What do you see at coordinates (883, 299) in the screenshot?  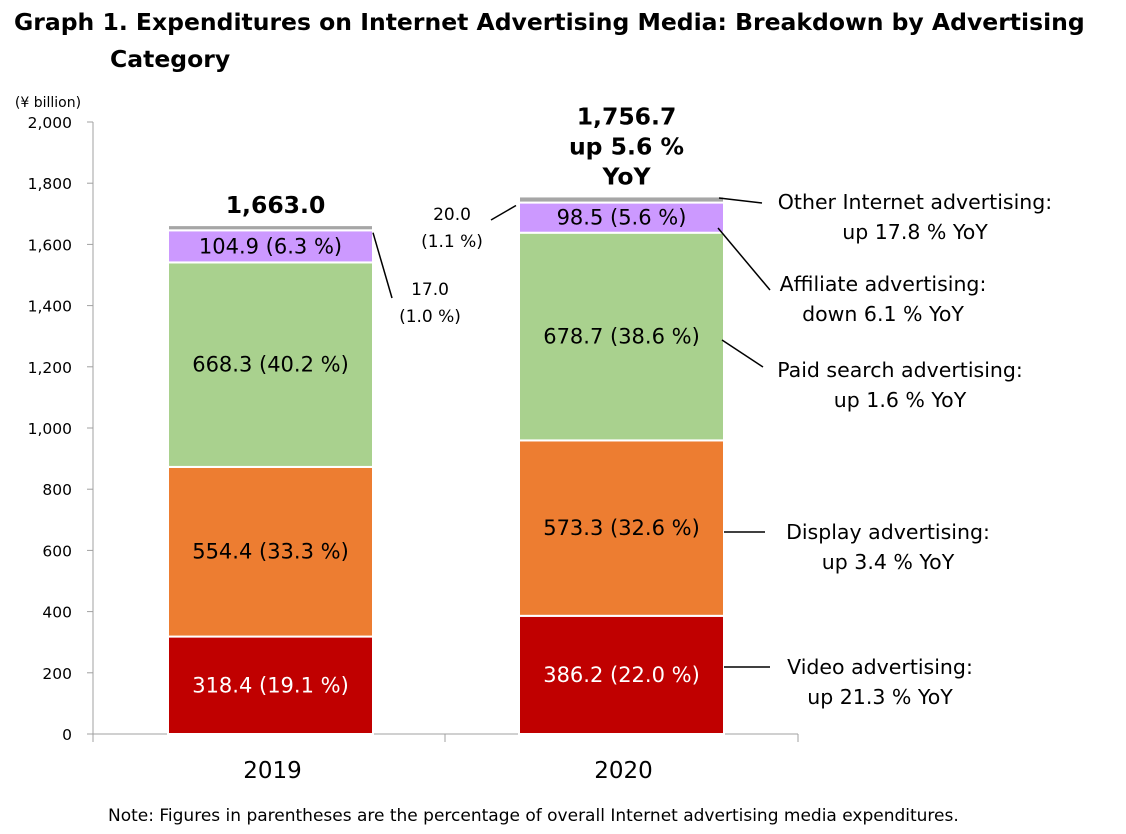 I see `legend-annotation-affiliate: Affiliate advertising: down 6.1 % YoY` at bounding box center [883, 299].